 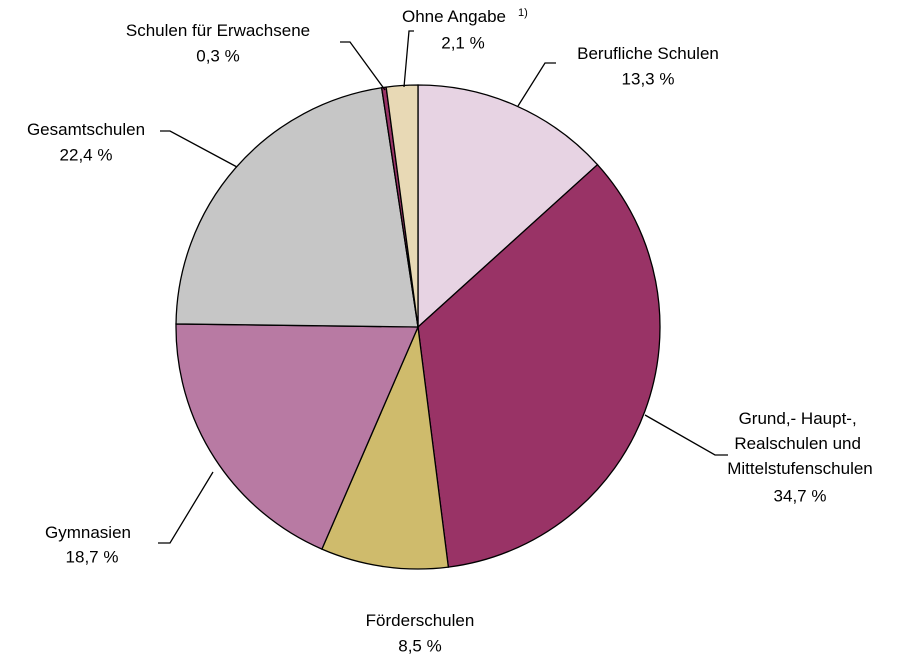 I want to click on label-line: Förderschulen, so click(x=420, y=620).